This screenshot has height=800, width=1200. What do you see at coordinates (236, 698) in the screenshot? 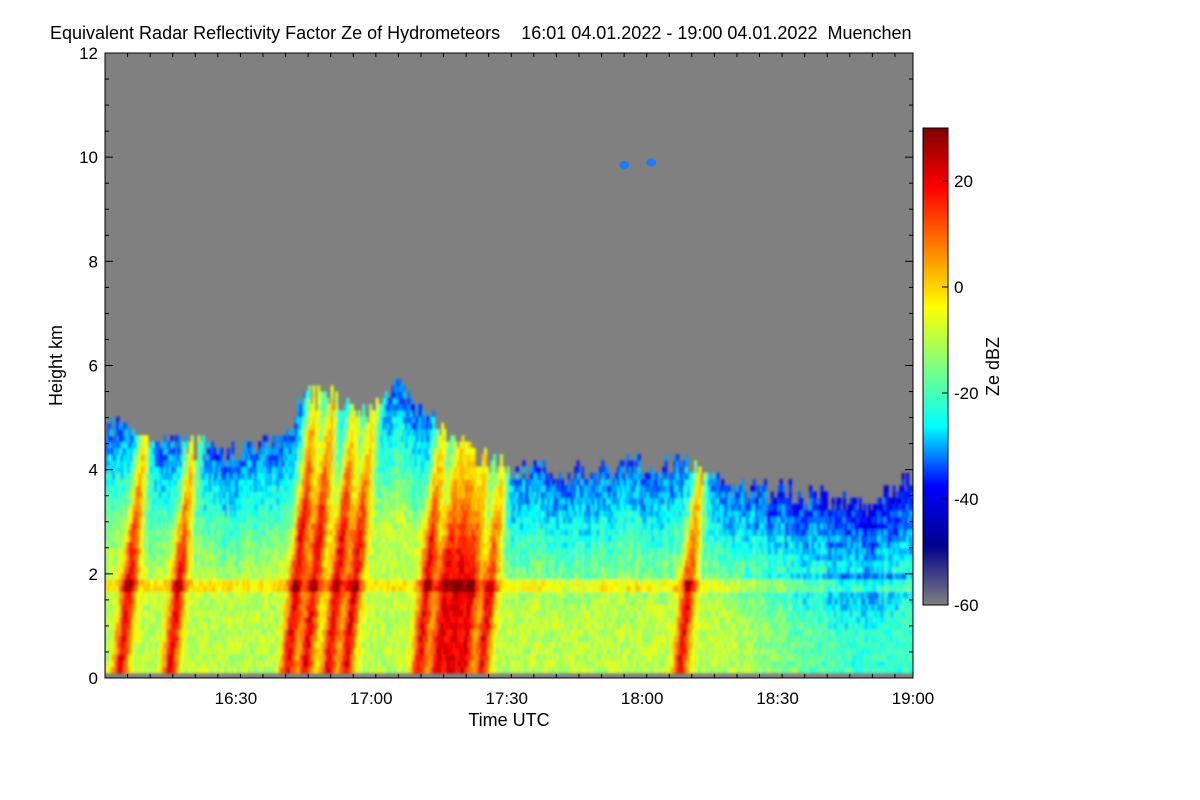
I see `x-tick-label: 16:30` at bounding box center [236, 698].